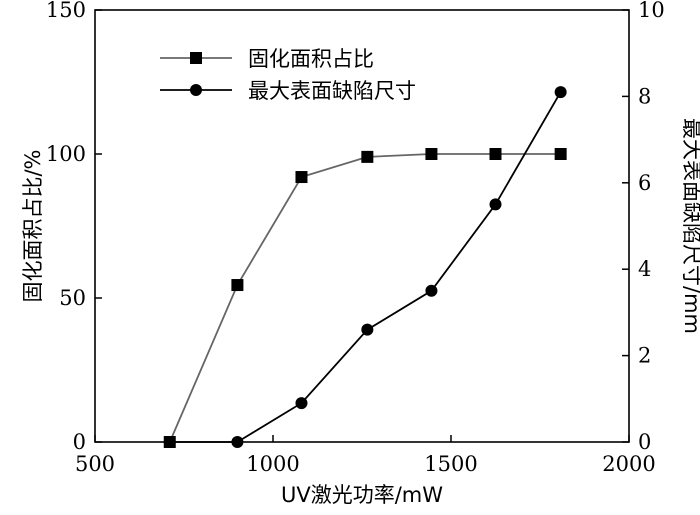 The width and height of the screenshot is (700, 515). What do you see at coordinates (644, 96) in the screenshot?
I see `right-y-tick-label: 8` at bounding box center [644, 96].